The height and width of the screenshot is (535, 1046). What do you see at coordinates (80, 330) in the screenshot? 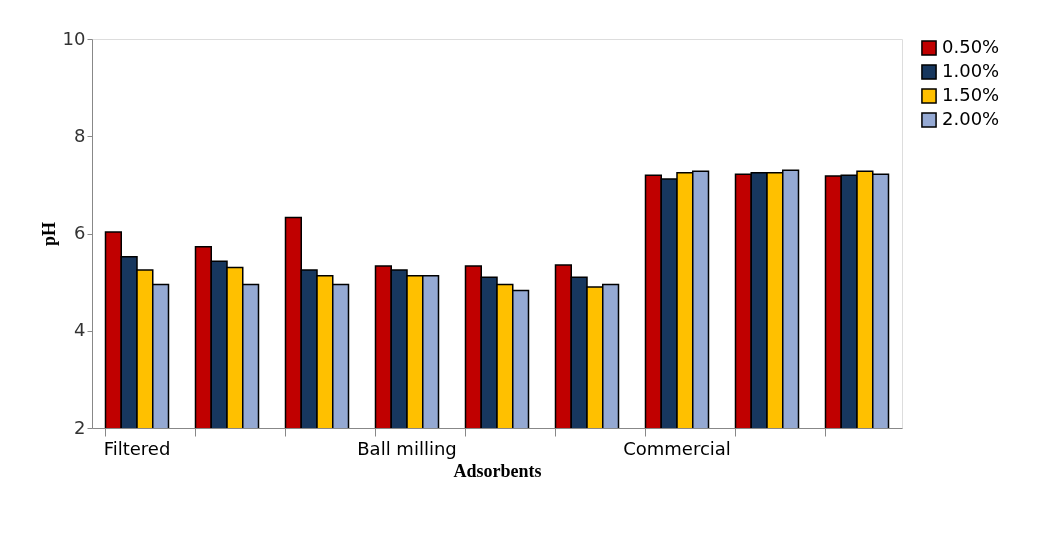
I see `y-tick-label: 4` at bounding box center [80, 330].